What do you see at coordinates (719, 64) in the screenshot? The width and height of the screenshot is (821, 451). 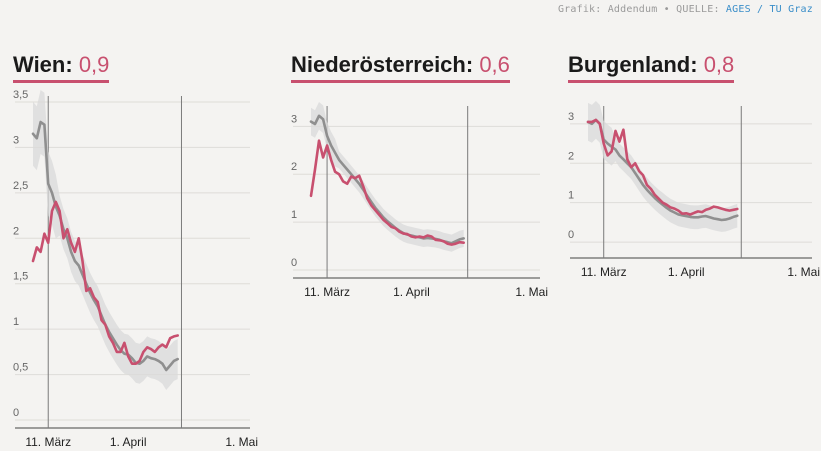 I see `panel-title-value: 0,8` at bounding box center [719, 64].